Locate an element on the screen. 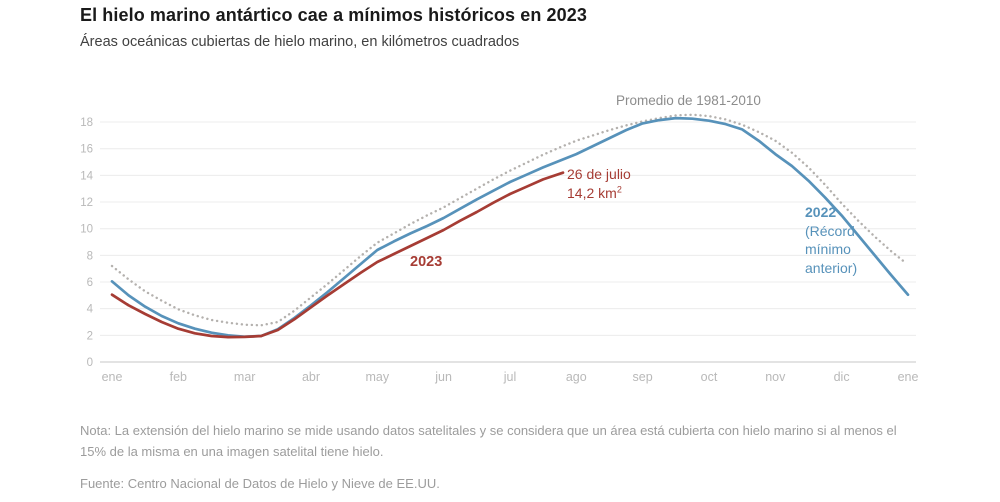  y-tick-label: 12 is located at coordinates (86, 203).